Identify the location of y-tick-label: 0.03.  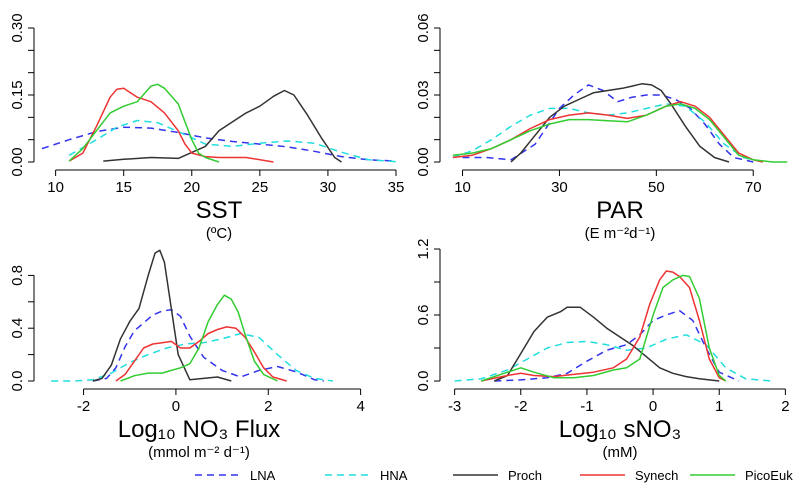
(423, 94).